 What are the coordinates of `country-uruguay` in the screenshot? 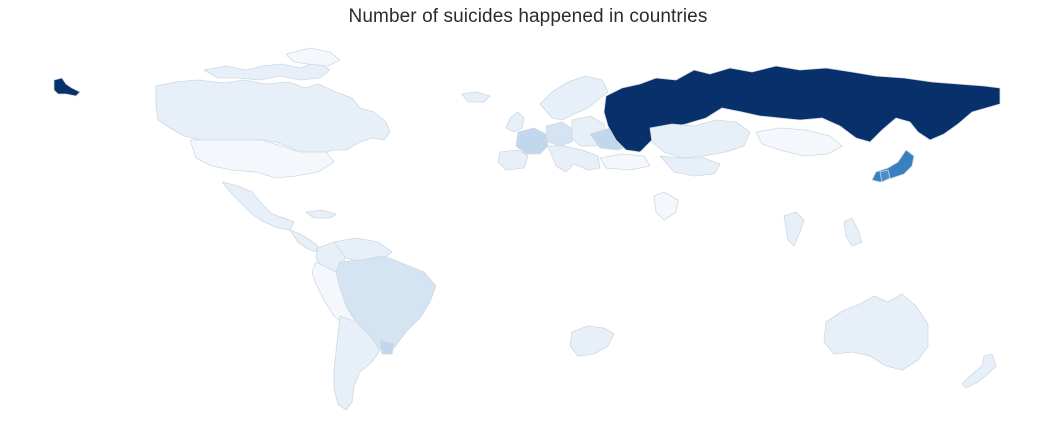 It's located at (387, 347).